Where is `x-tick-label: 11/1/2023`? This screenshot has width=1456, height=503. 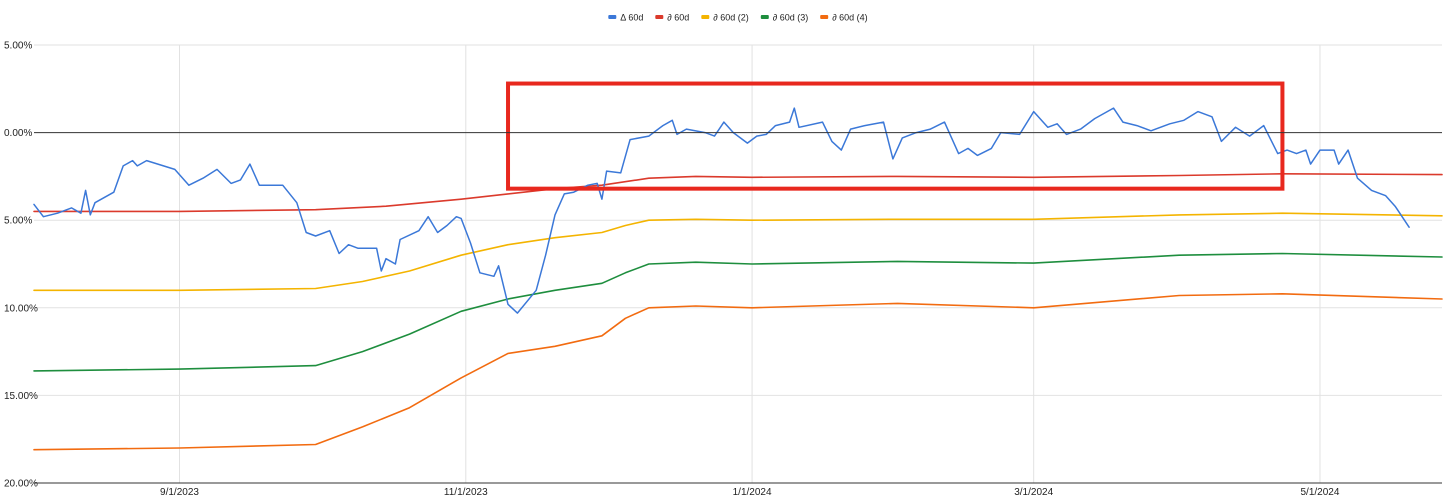 x-tick-label: 11/1/2023 is located at coordinates (466, 492).